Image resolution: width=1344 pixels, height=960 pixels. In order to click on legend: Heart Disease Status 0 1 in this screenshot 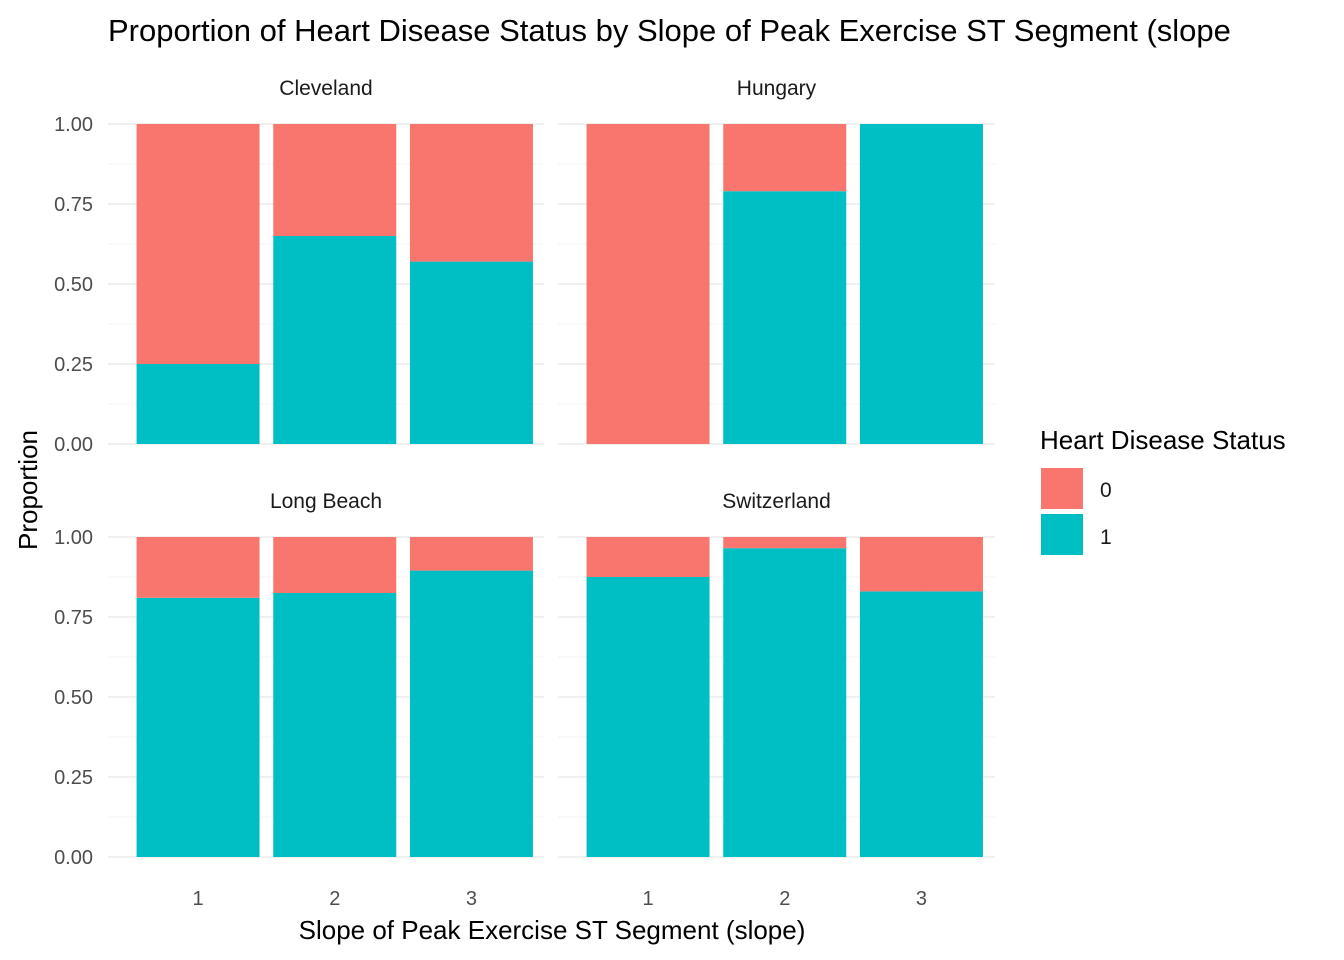, I will do `click(1163, 490)`.